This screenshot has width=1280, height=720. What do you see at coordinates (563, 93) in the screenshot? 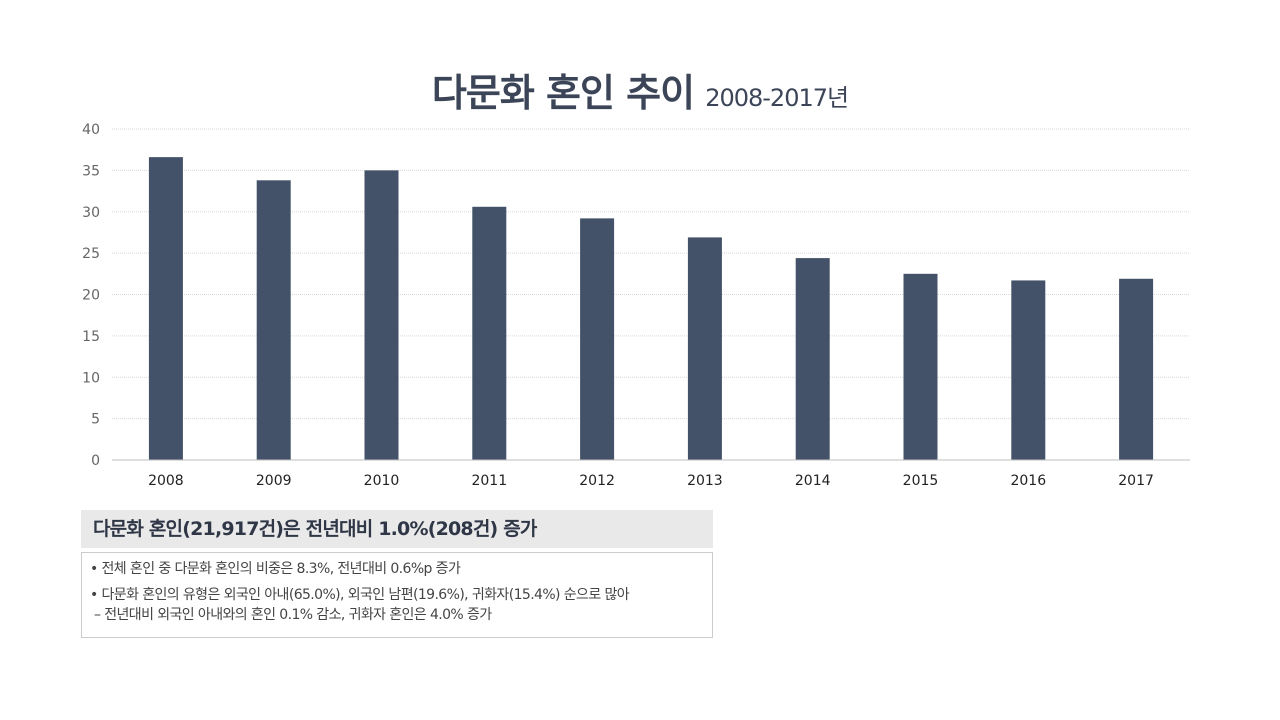
I see `main-title: 다문화 혼인 추이` at bounding box center [563, 93].